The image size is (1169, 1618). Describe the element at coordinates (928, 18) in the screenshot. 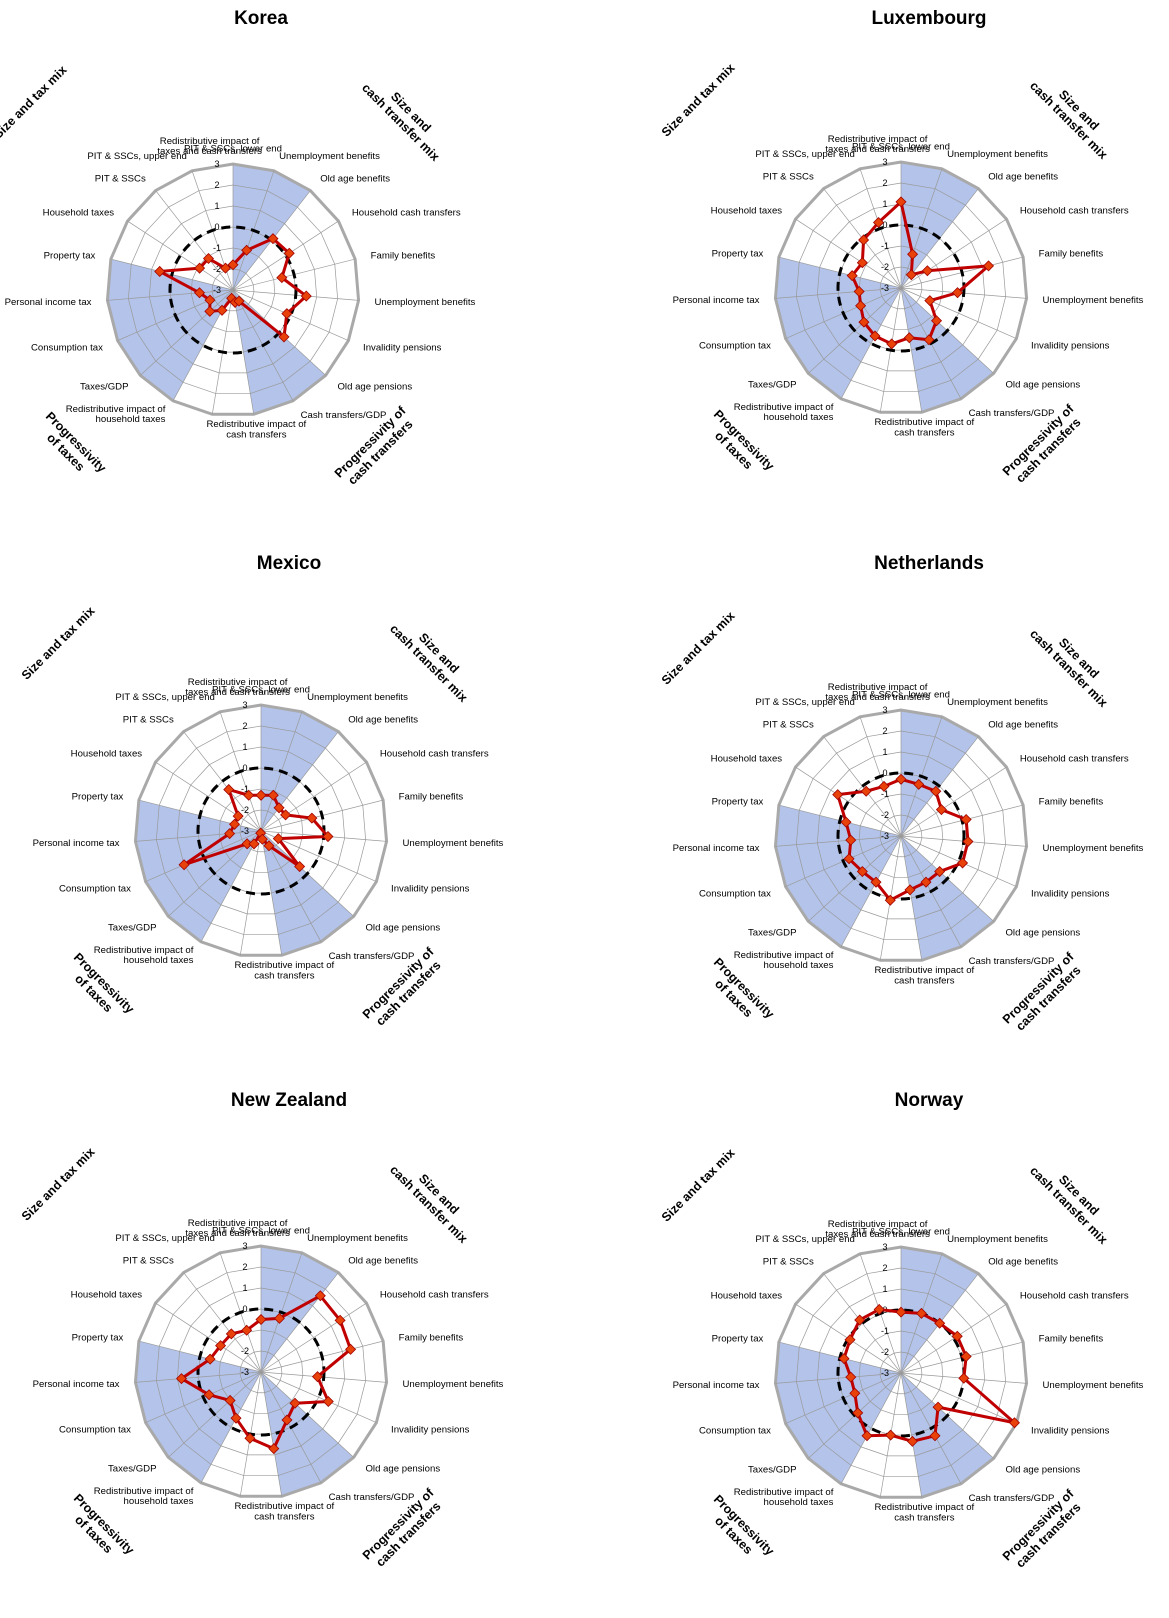

I see `chart-title: Luxembourg` at that location.